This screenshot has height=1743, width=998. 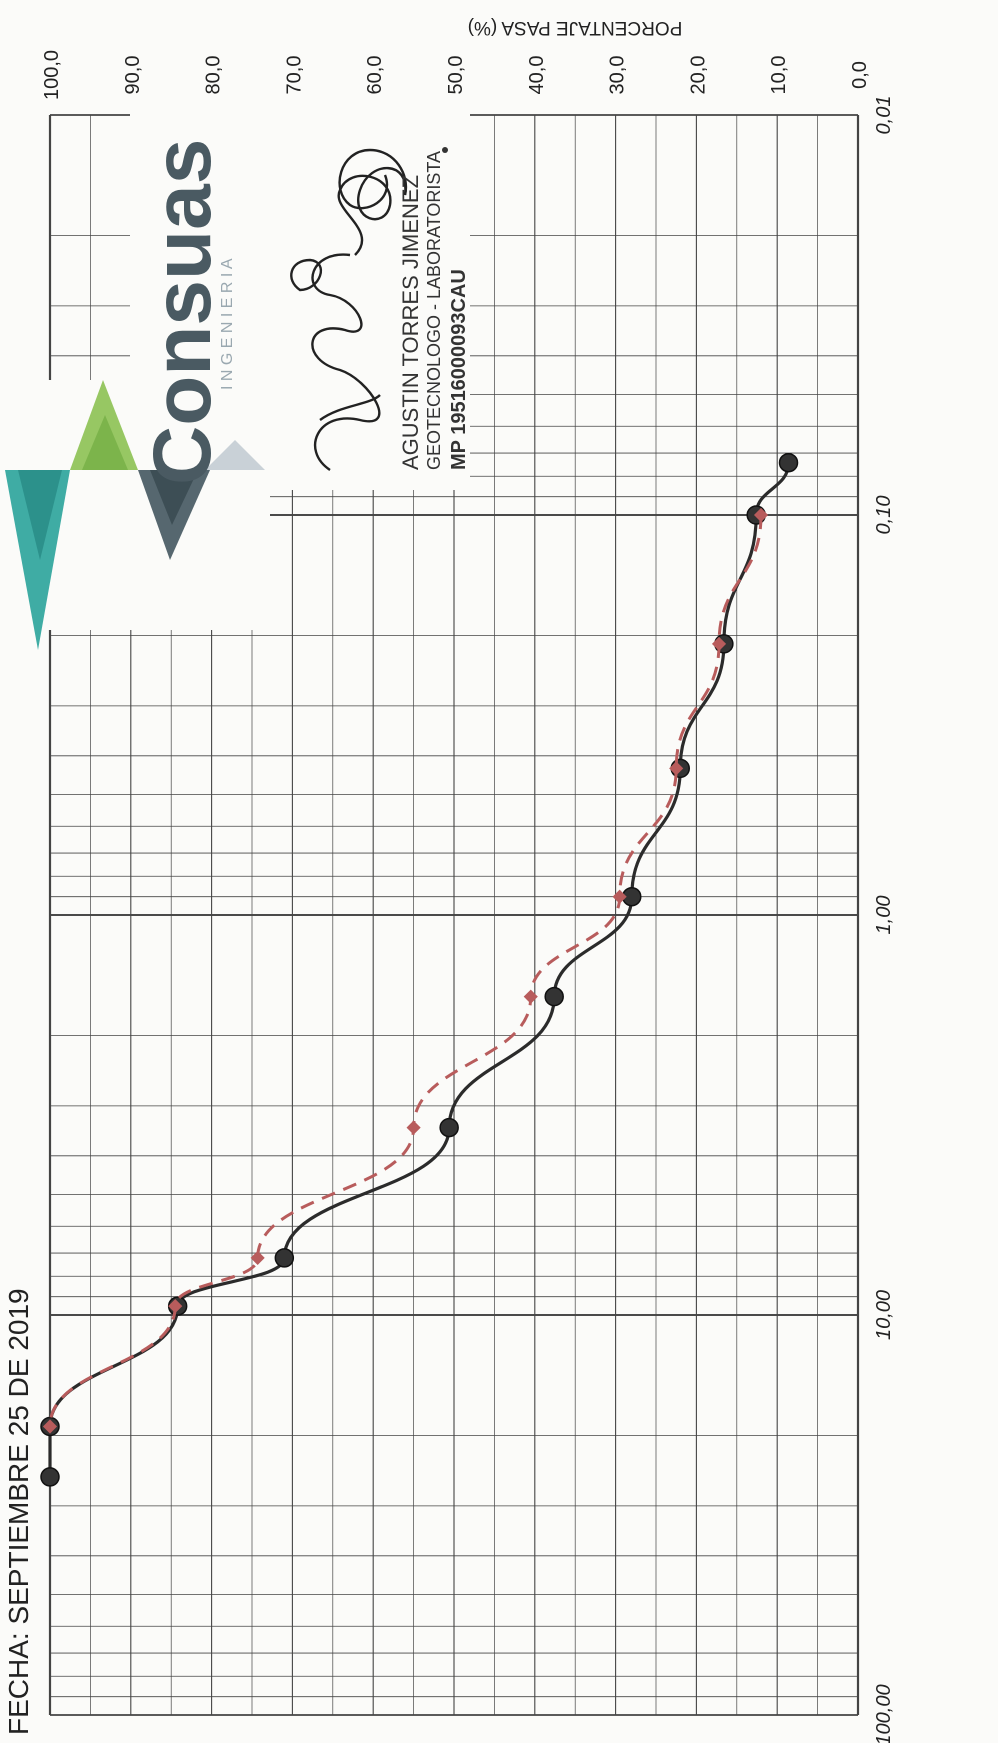 I want to click on y-tick-label: 90,0, so click(x=133, y=75).